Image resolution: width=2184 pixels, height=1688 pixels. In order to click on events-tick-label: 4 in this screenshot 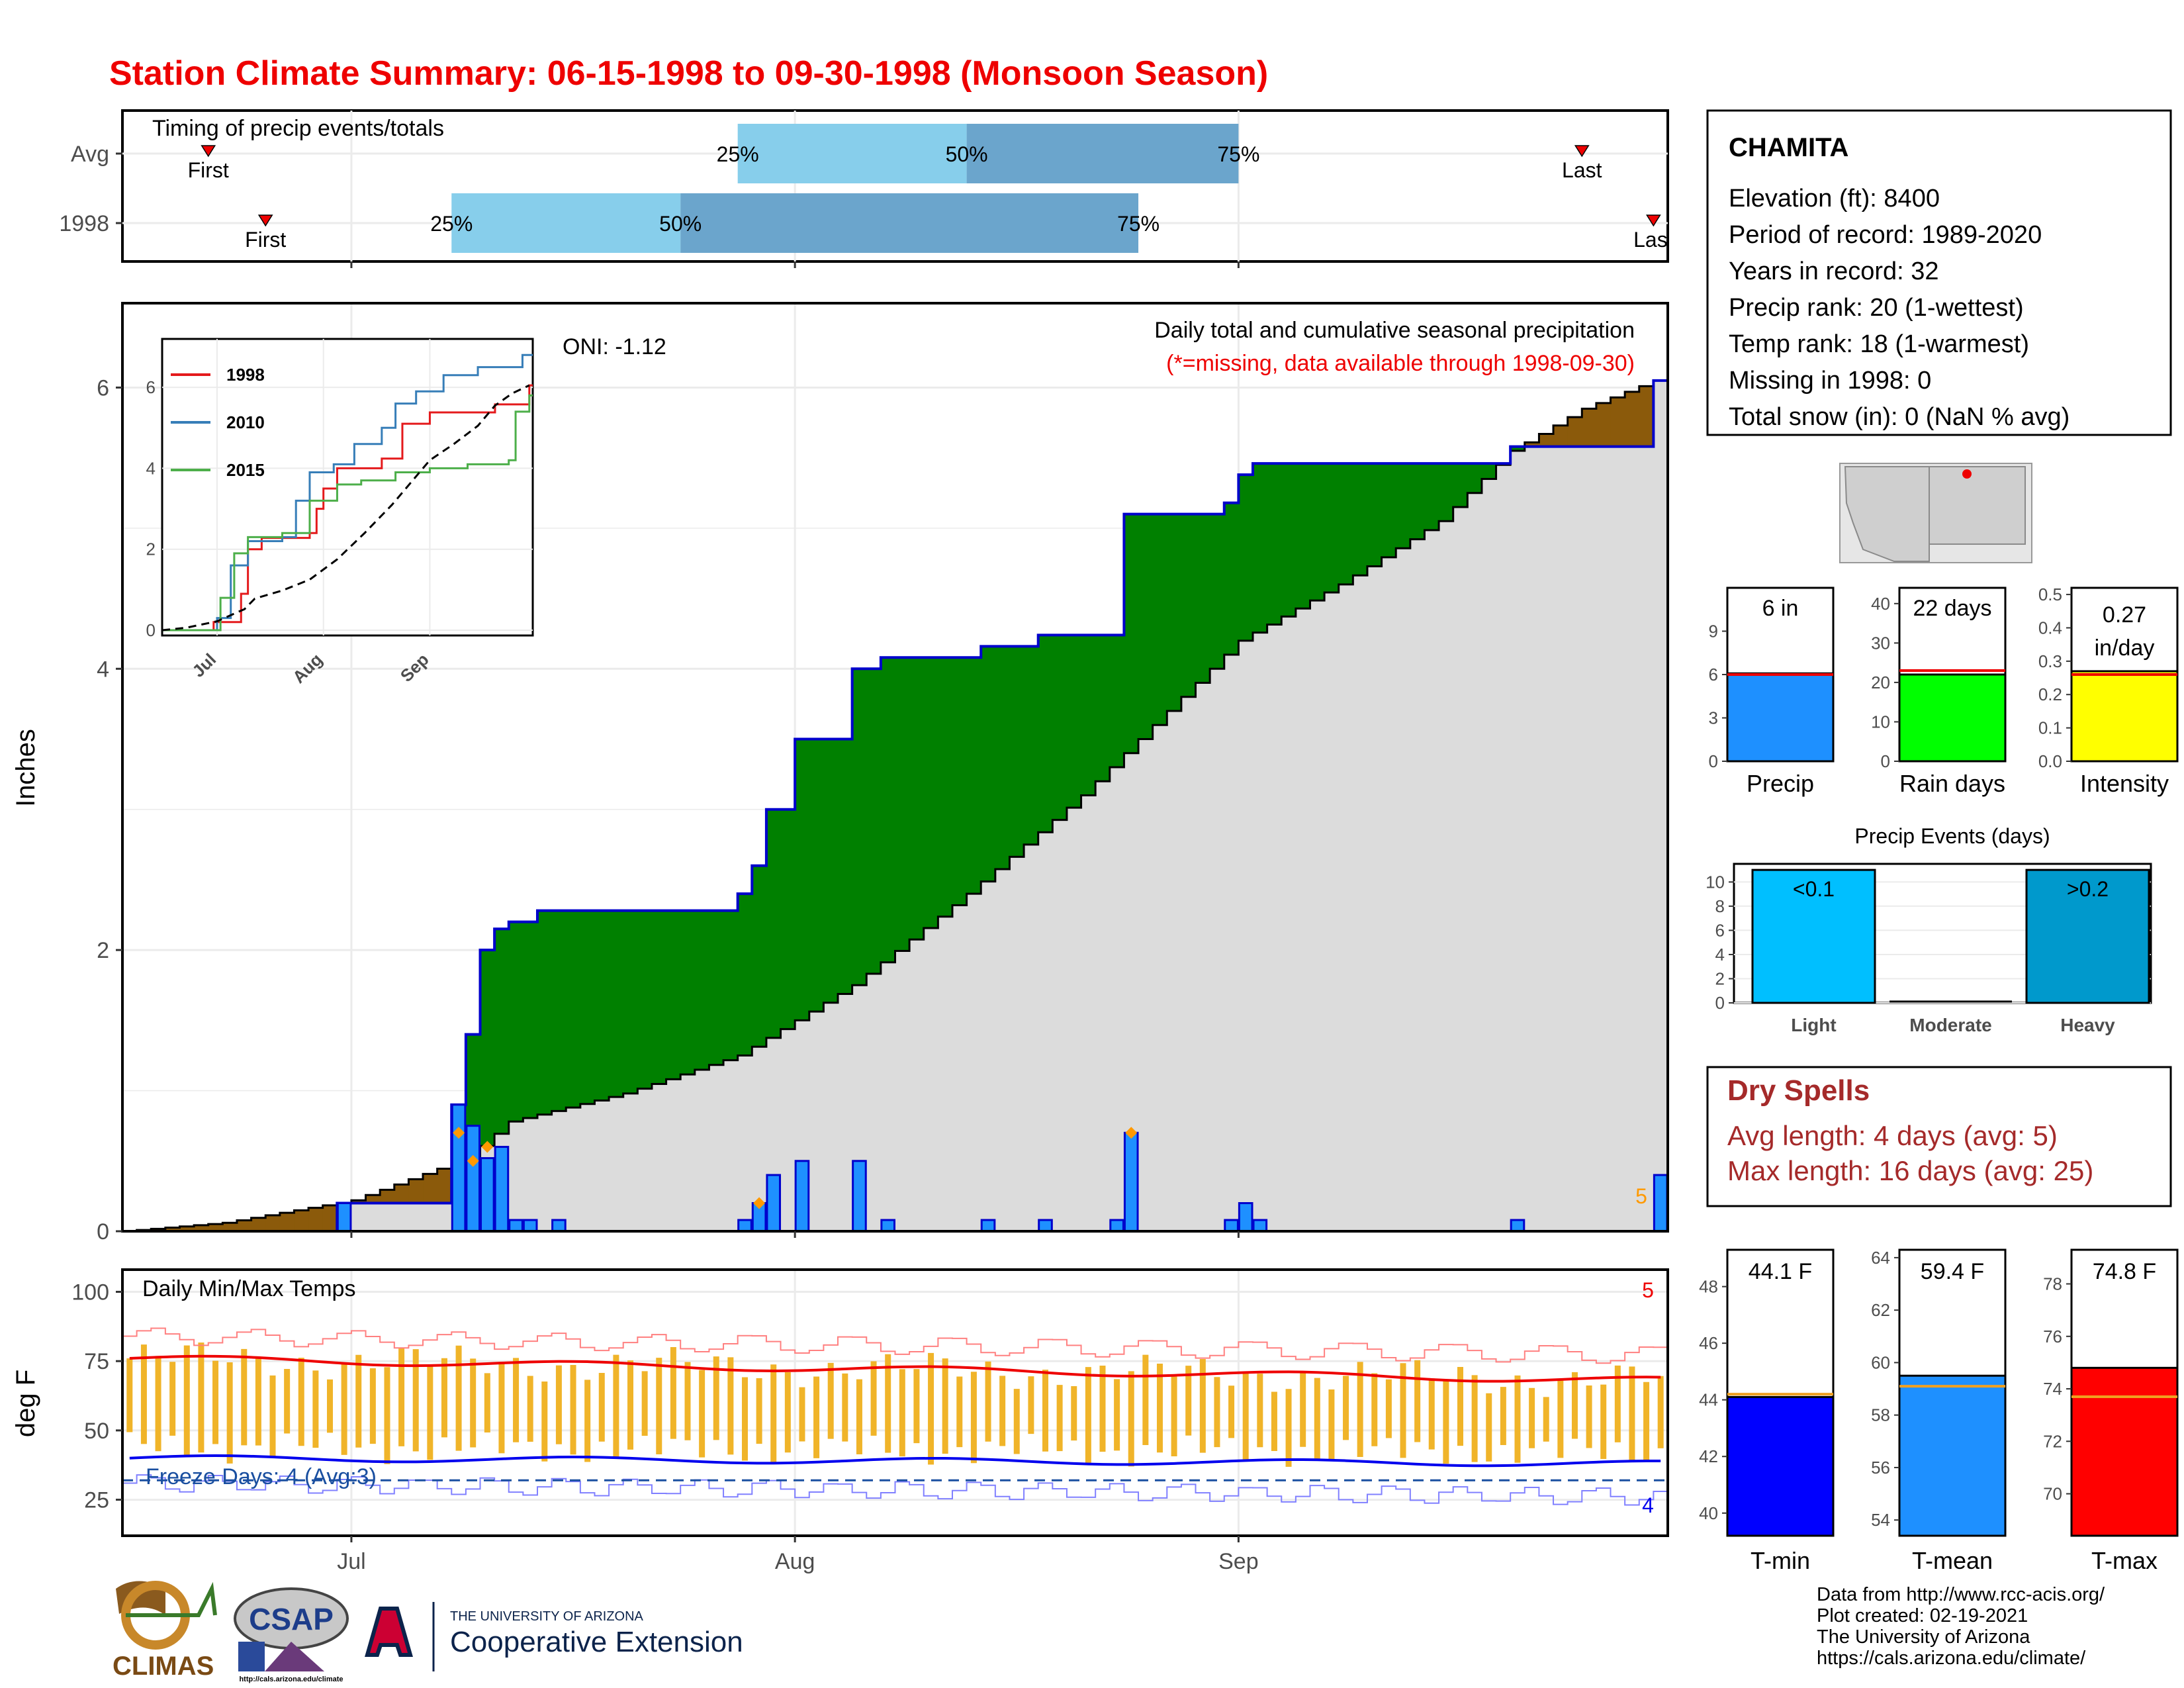, I will do `click(1720, 954)`.